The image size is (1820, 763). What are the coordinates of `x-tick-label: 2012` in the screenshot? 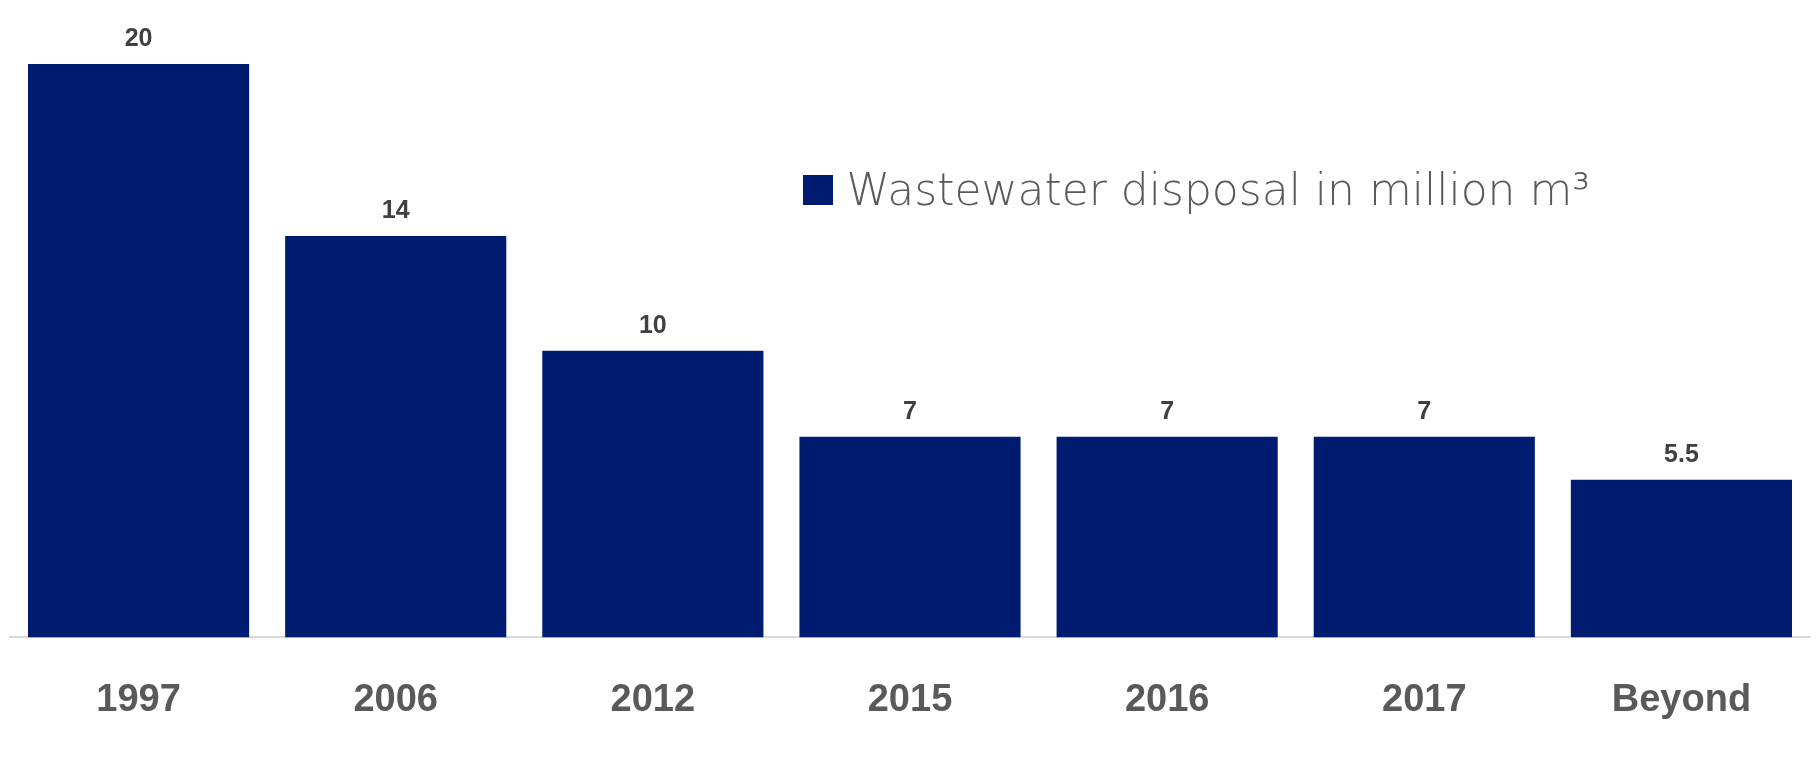 It's located at (653, 697).